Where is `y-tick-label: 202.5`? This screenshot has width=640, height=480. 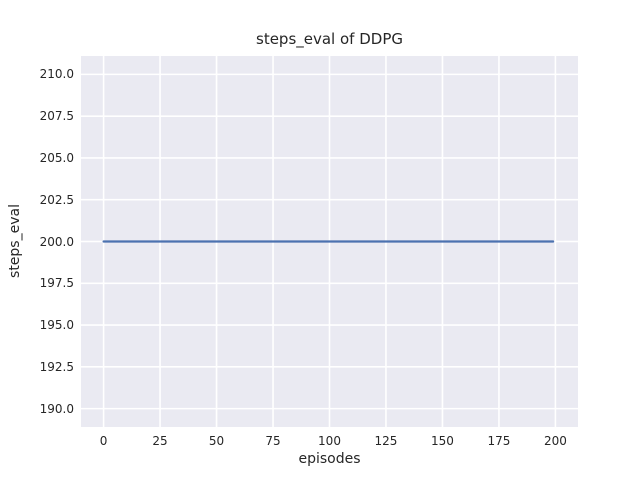 y-tick-label: 202.5 is located at coordinates (56, 199).